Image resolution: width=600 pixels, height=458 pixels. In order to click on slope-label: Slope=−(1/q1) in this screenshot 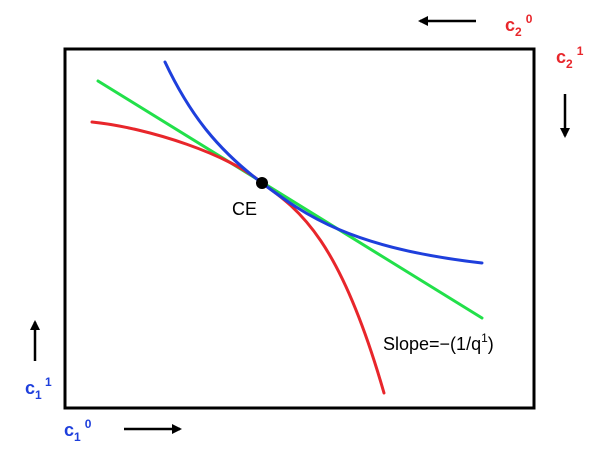, I will do `click(438, 342)`.